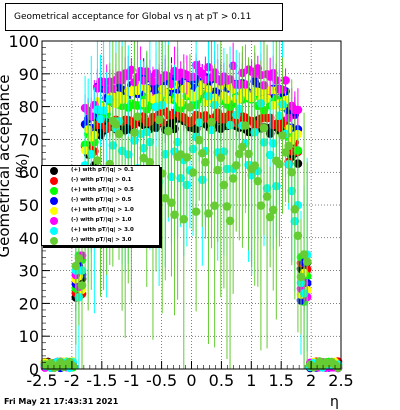 The height and width of the screenshot is (410, 400). Describe the element at coordinates (161, 380) in the screenshot. I see `x-tick-label: -0.5` at that location.